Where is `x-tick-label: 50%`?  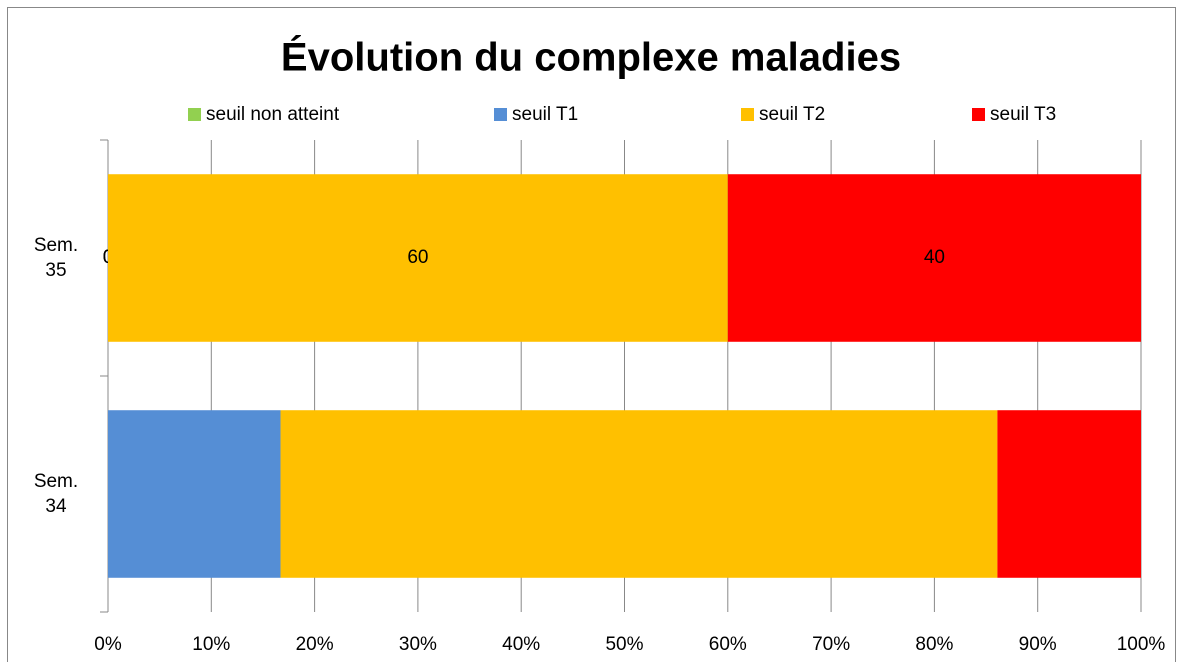 x-tick-label: 50% is located at coordinates (624, 644).